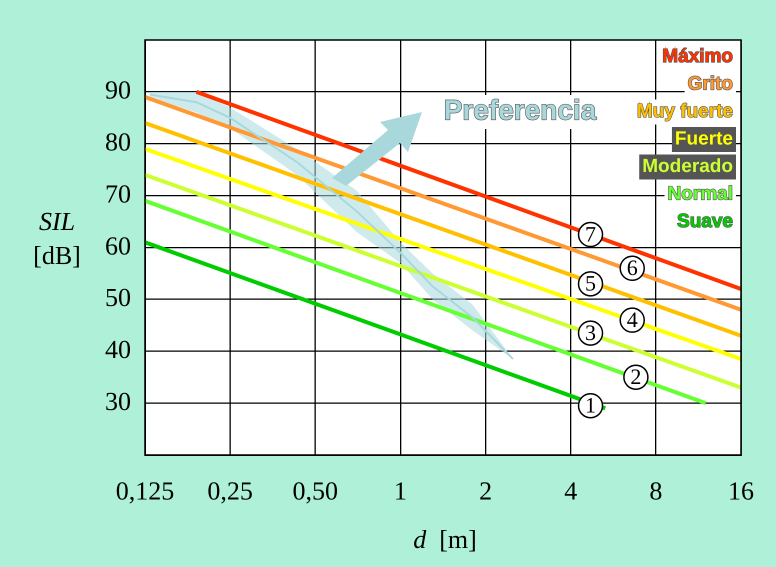 This screenshot has height=567, width=776. What do you see at coordinates (118, 401) in the screenshot?
I see `y-tick-label: 30` at bounding box center [118, 401].